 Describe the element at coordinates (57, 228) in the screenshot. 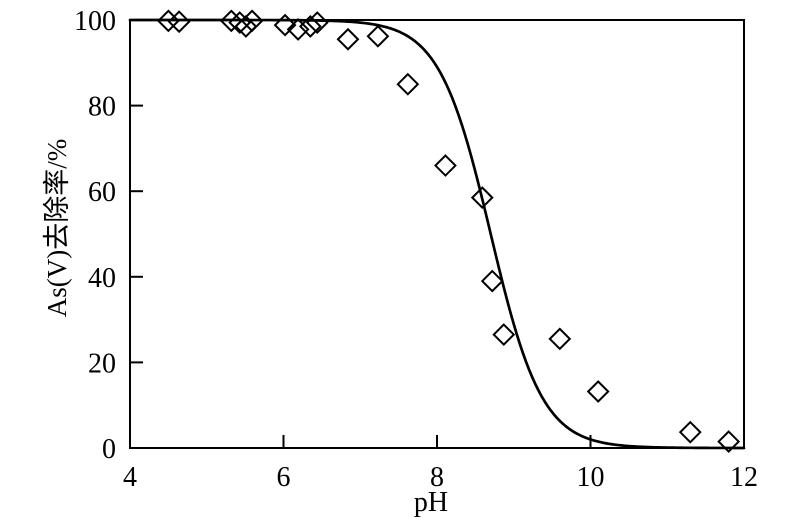

I see `y-axis-label: As(V)去除率/%` at that location.